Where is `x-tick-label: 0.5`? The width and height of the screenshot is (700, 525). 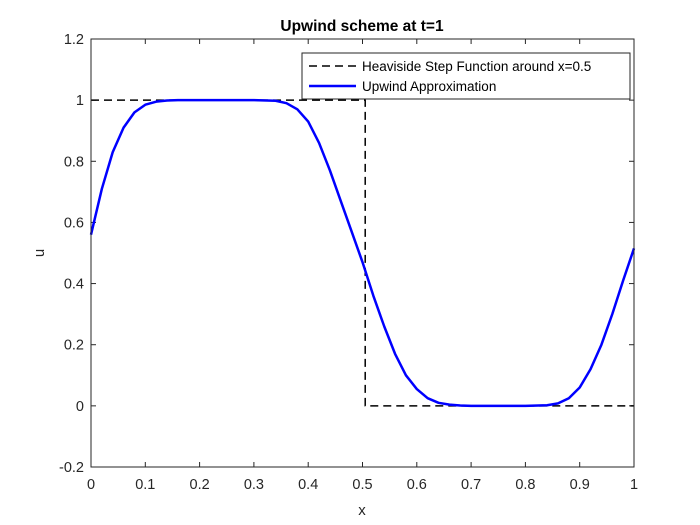 x-tick-label: 0.5 is located at coordinates (362, 485).